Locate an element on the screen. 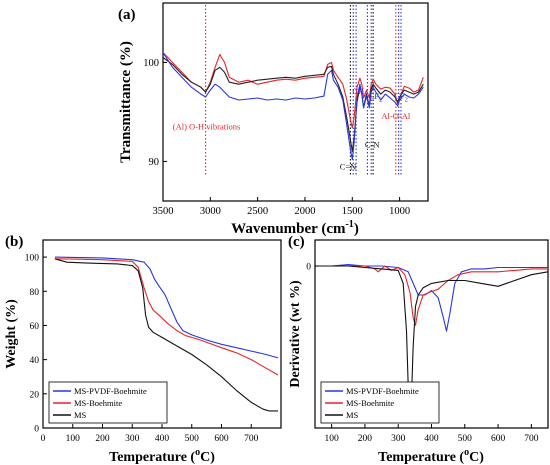  panel-c-legend: MS-PVDF-Boehmite MS-Boehmite MS is located at coordinates (380, 402).